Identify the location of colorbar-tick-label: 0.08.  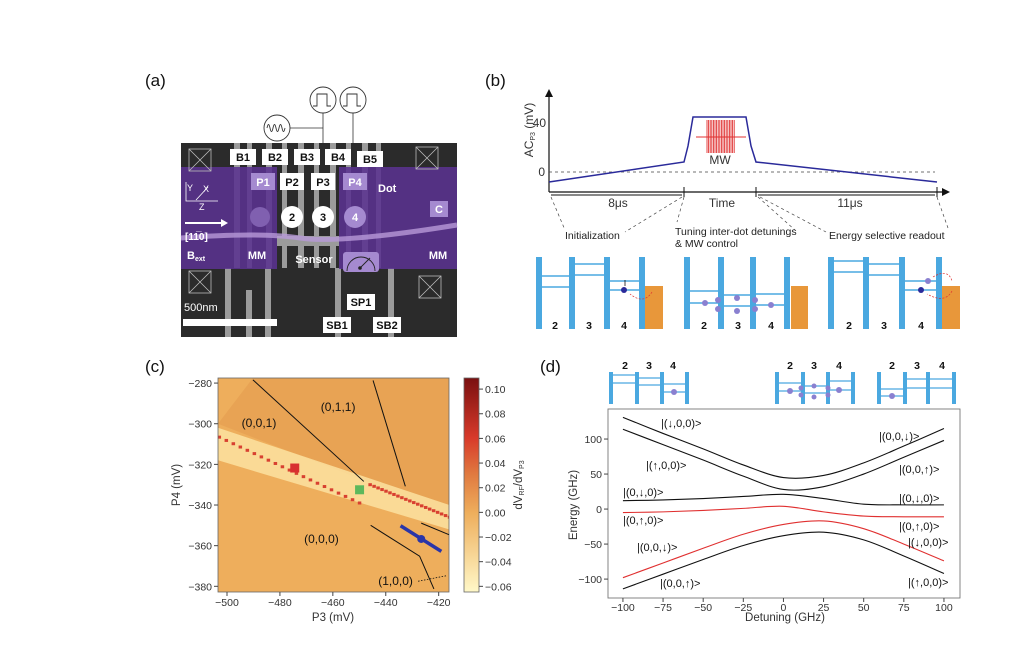
(495, 415).